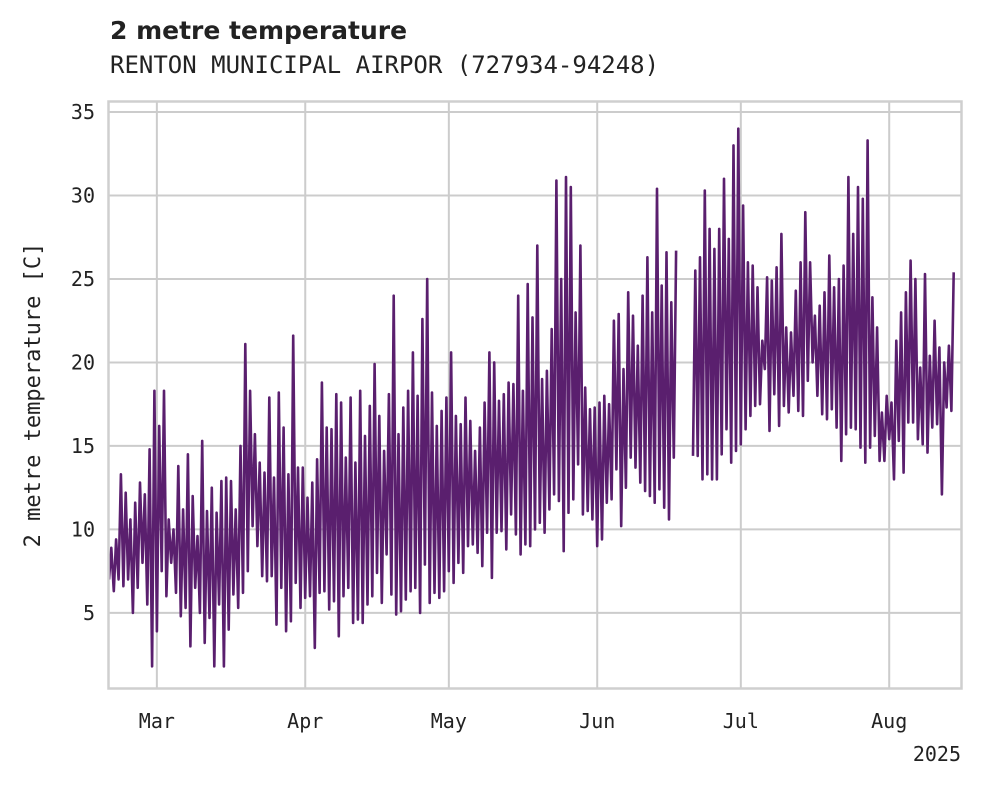 Image resolution: width=981 pixels, height=785 pixels. I want to click on y-tick-label: 15, so click(83, 446).